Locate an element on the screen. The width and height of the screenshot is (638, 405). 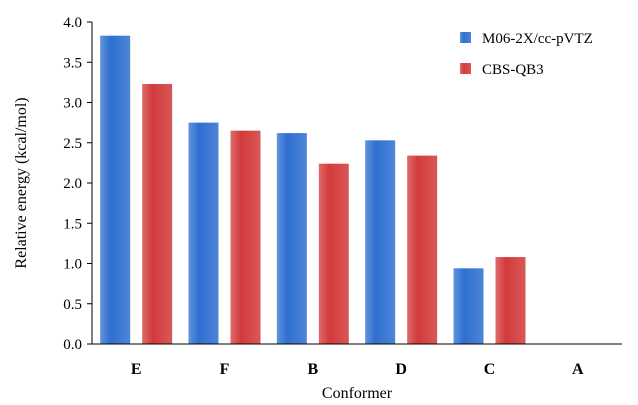
y-tick-label: 2.5 is located at coordinates (72, 144).